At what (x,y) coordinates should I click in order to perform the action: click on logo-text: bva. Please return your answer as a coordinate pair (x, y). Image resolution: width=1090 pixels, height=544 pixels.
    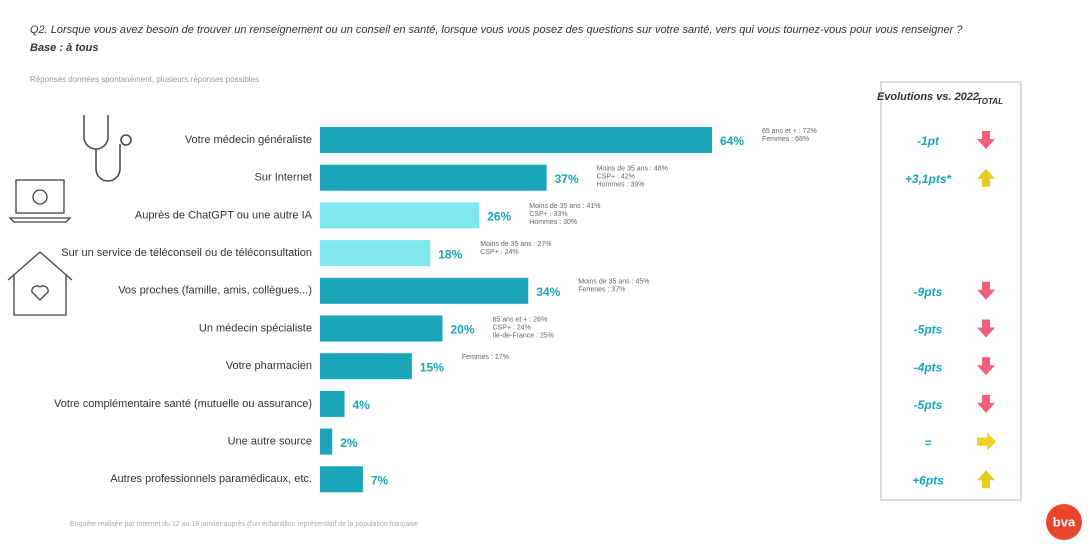
    Looking at the image, I should click on (1064, 521).